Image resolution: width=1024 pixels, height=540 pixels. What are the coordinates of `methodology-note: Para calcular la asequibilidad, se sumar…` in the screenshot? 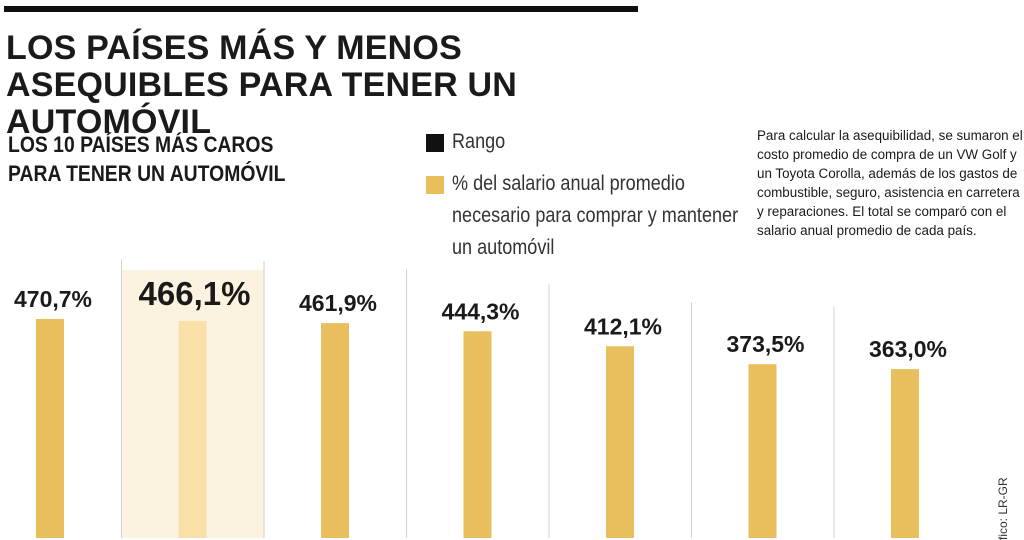 It's located at (890, 183).